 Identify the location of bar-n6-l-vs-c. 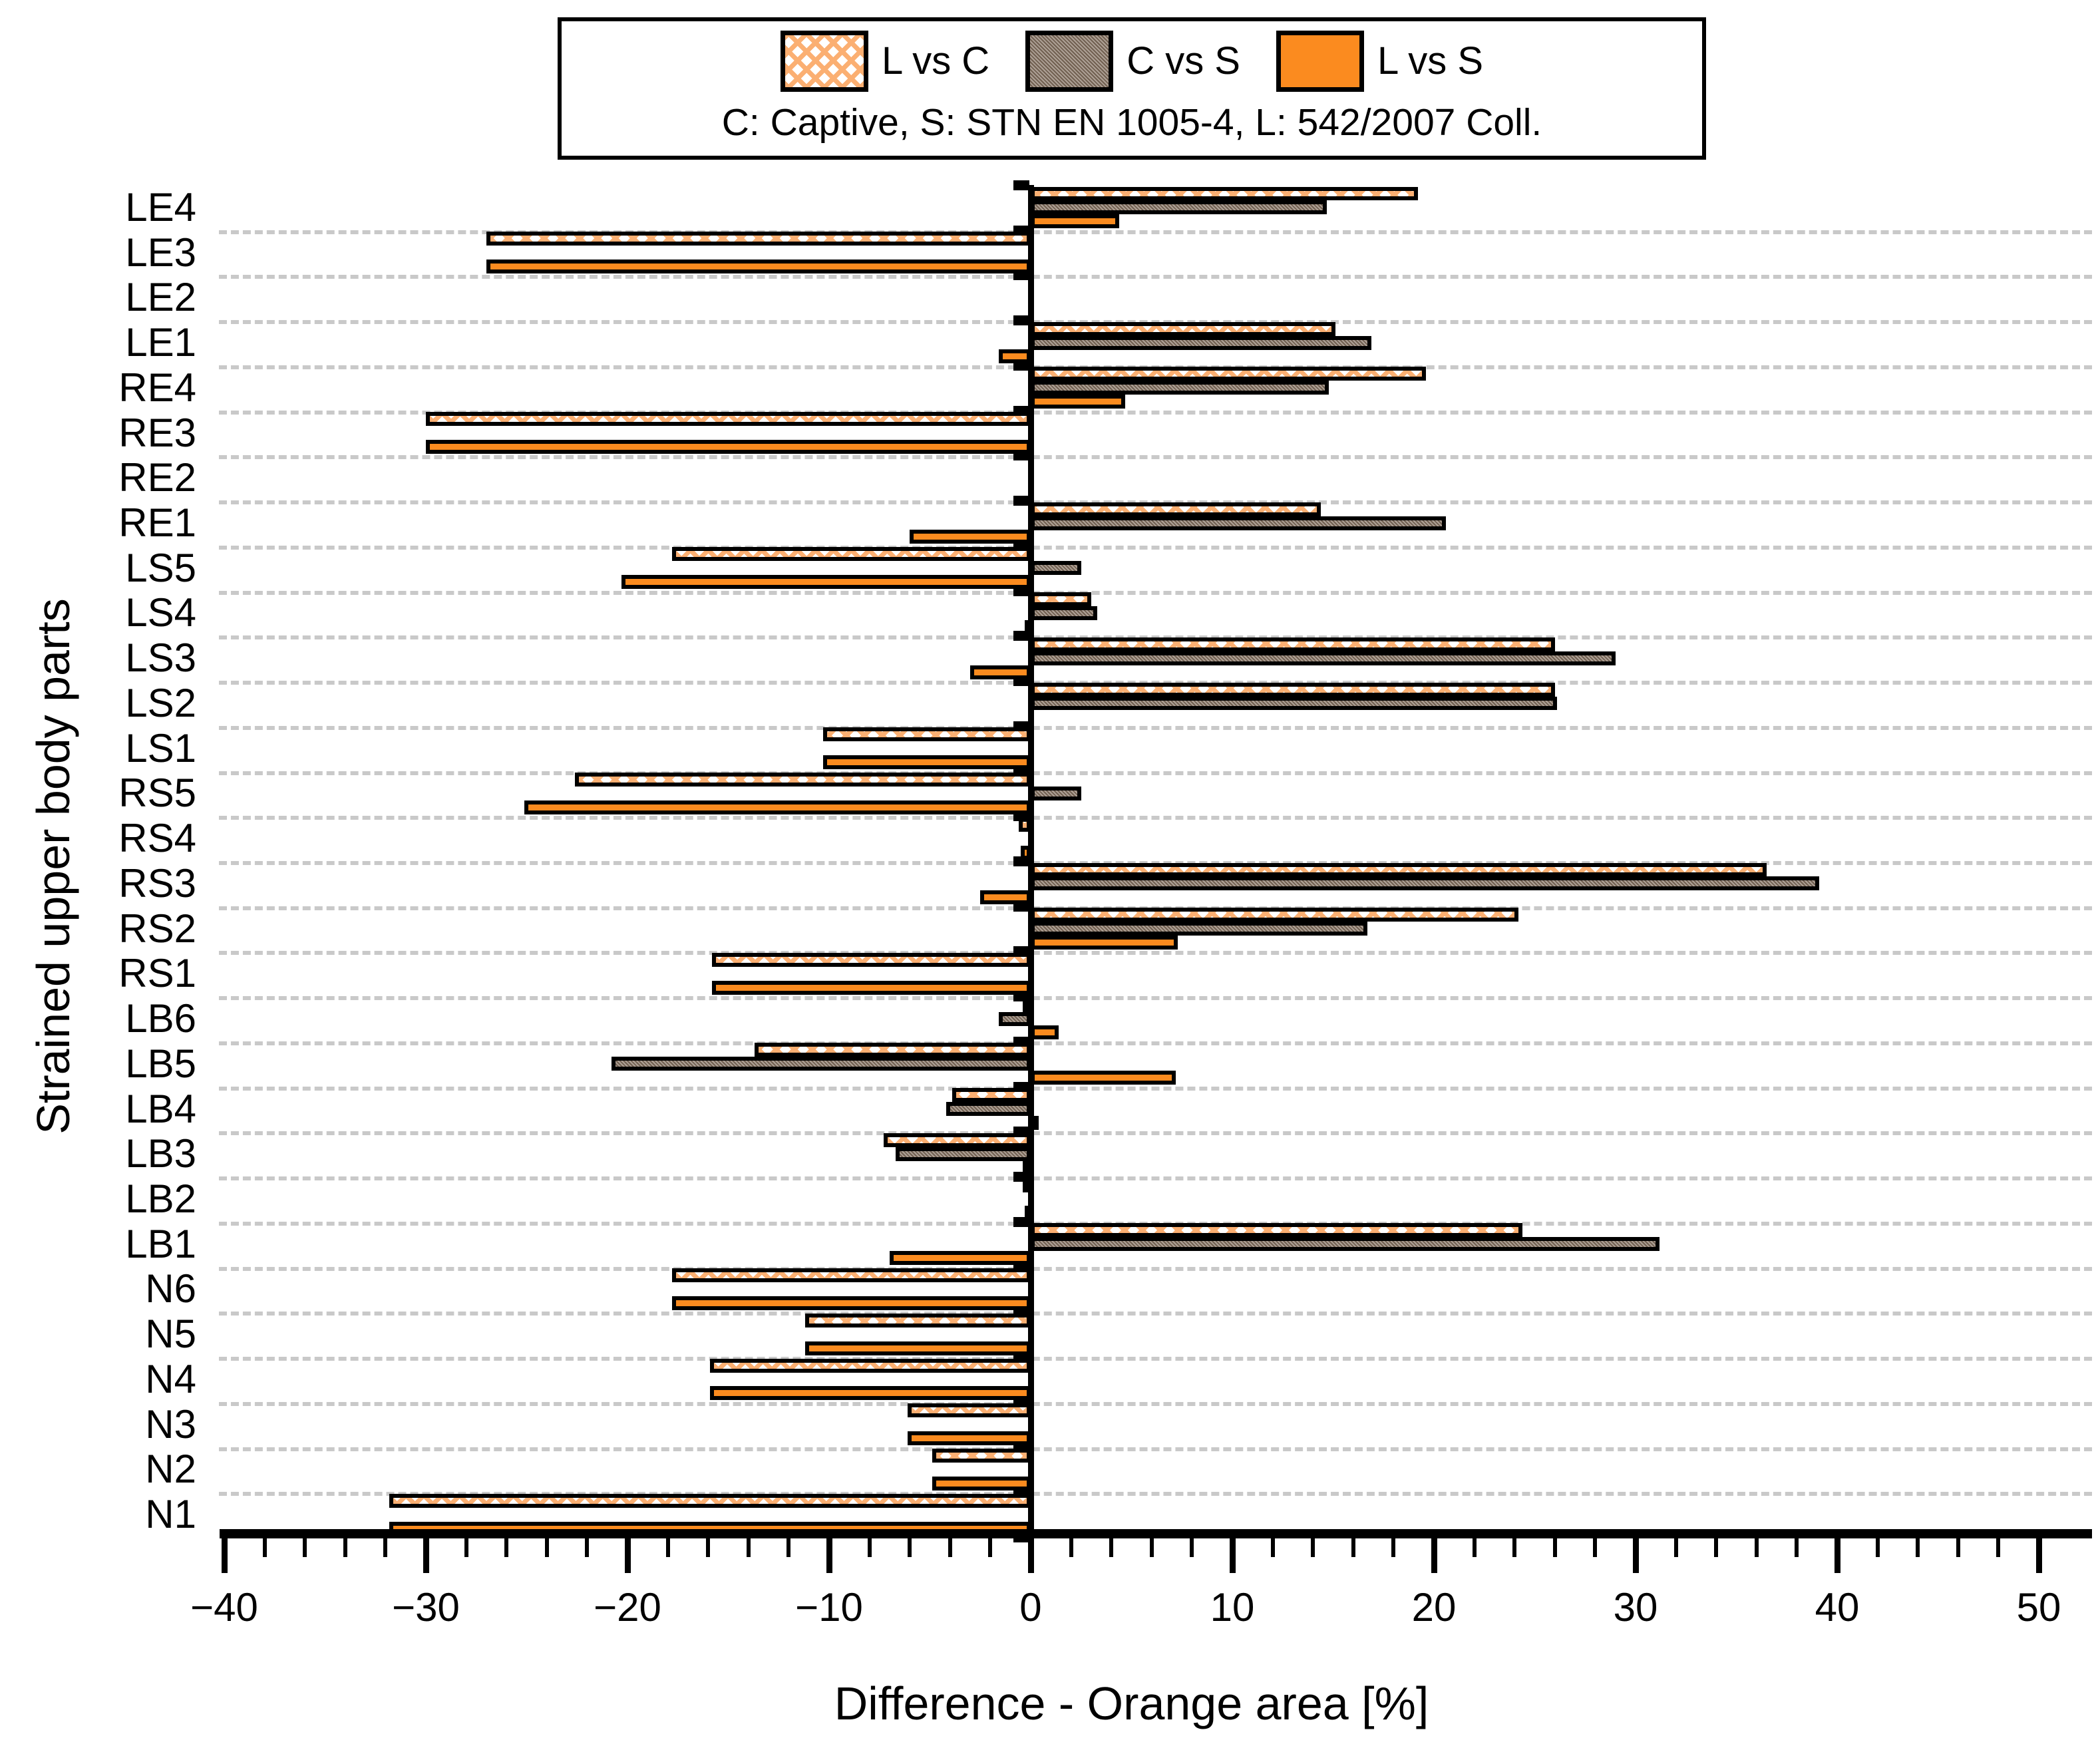
(851, 1275).